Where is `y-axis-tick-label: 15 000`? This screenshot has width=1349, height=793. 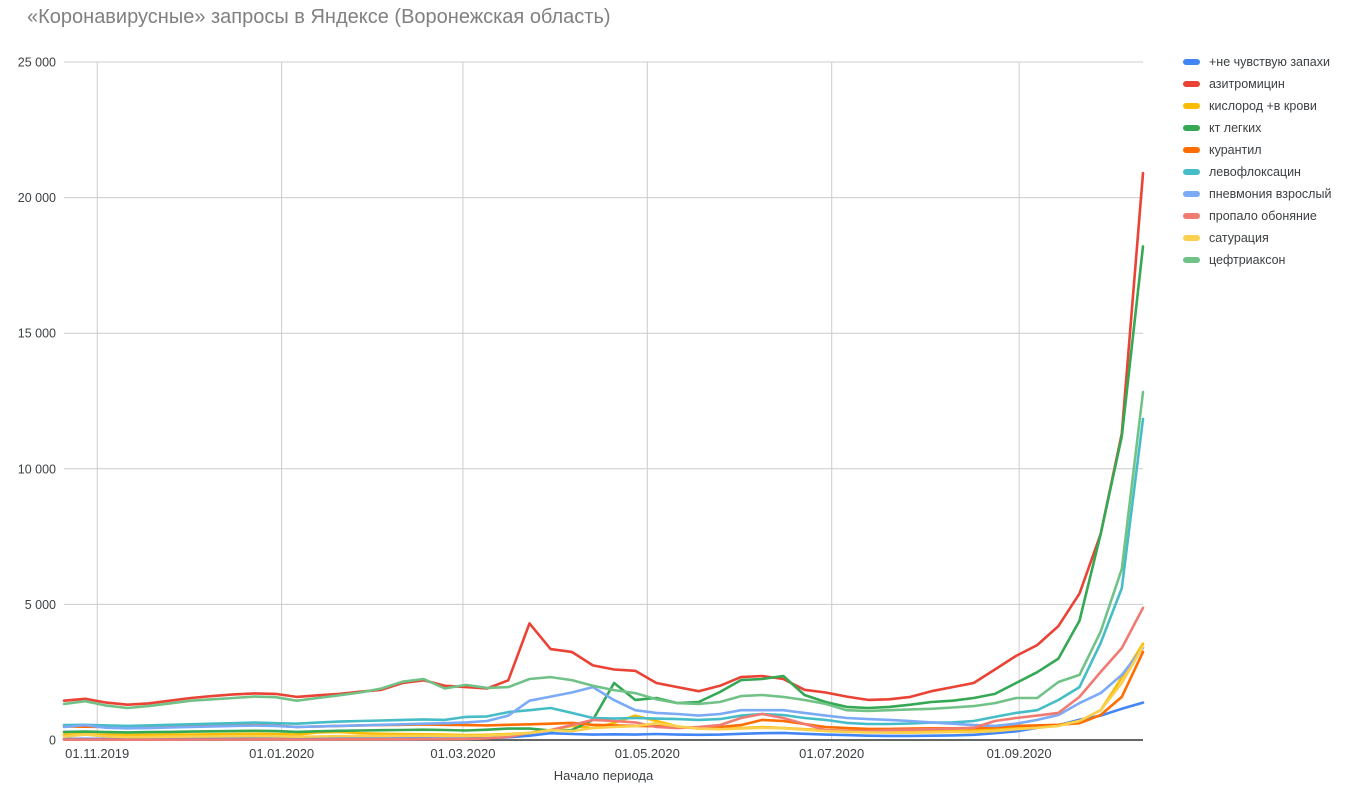
y-axis-tick-label: 15 000 is located at coordinates (37, 334).